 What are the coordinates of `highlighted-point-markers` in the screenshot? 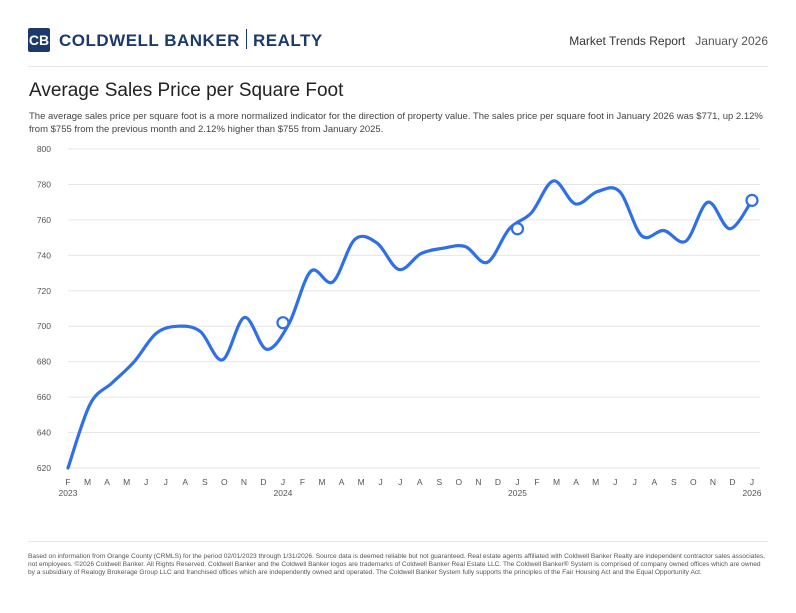 It's located at (517, 261).